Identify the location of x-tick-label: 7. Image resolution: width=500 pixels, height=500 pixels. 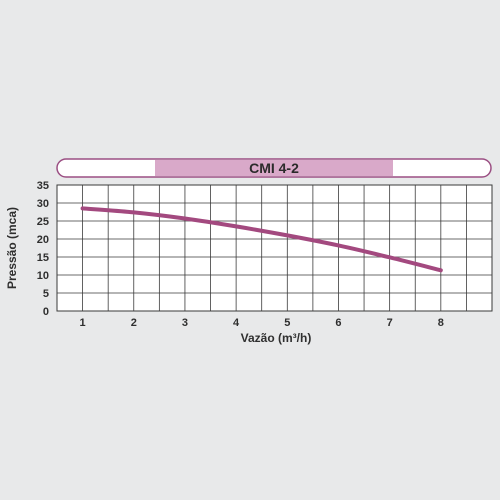
(390, 323).